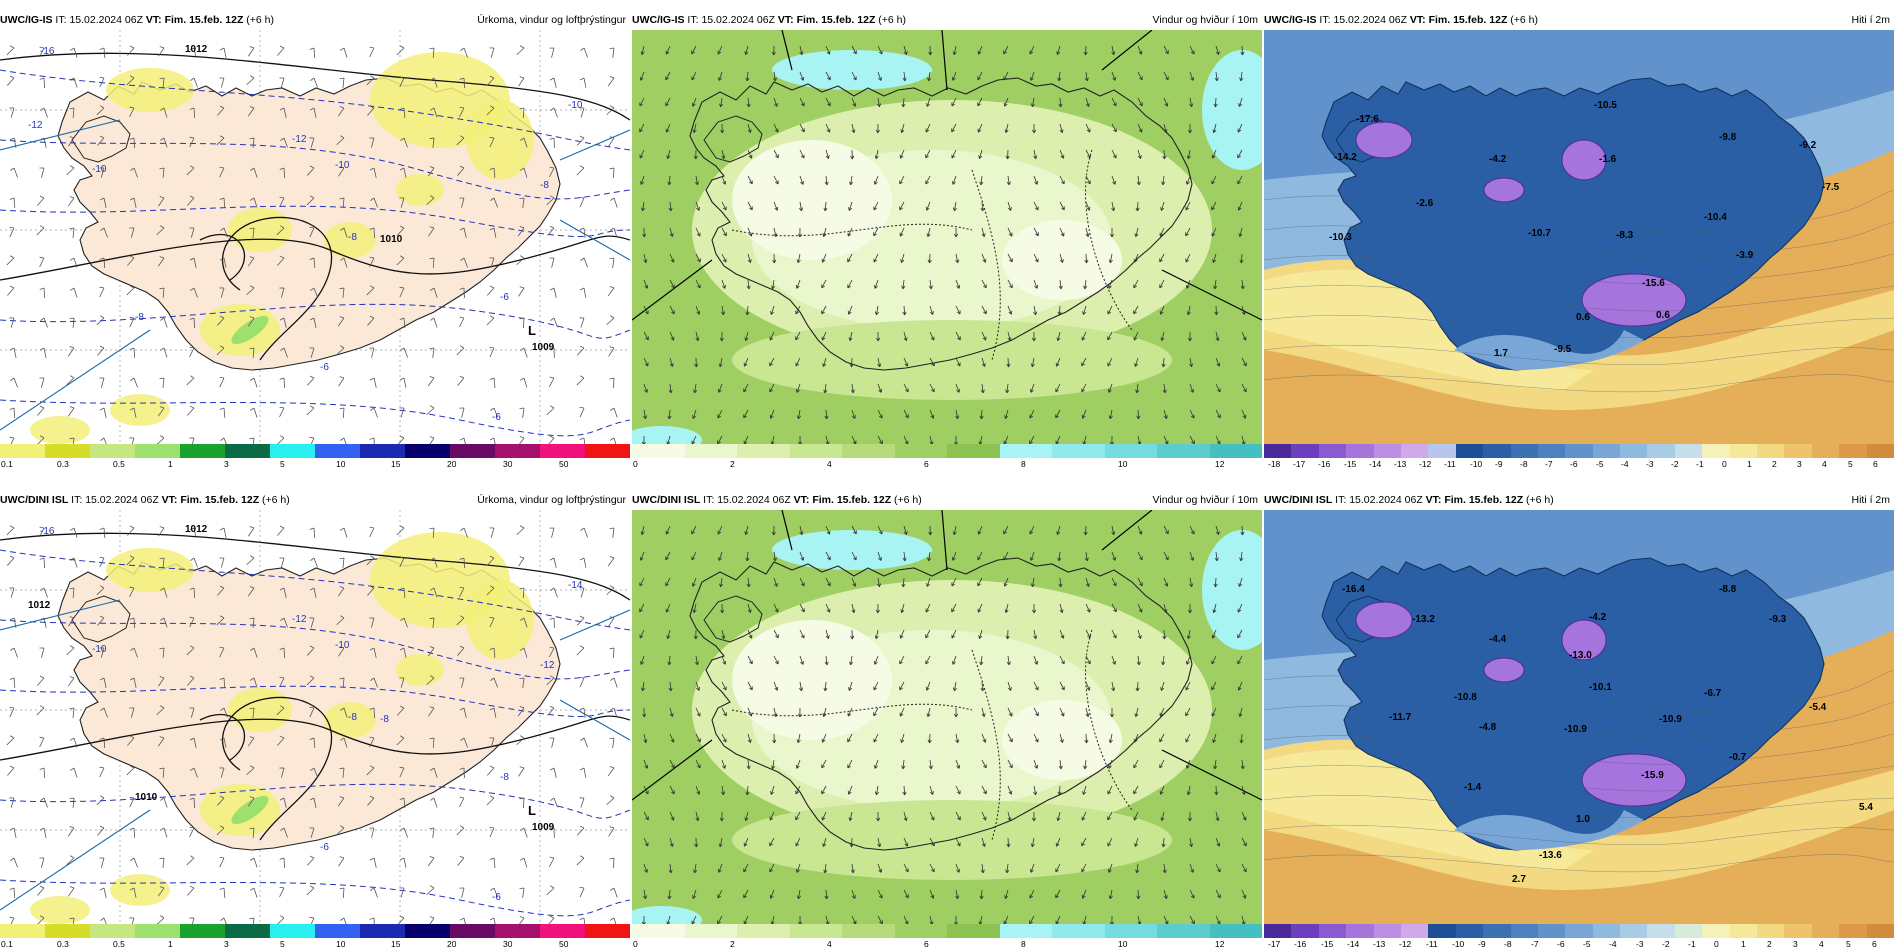 The height and width of the screenshot is (950, 1900). What do you see at coordinates (1498, 639) in the screenshot?
I see `temperature-label: -4.4` at bounding box center [1498, 639].